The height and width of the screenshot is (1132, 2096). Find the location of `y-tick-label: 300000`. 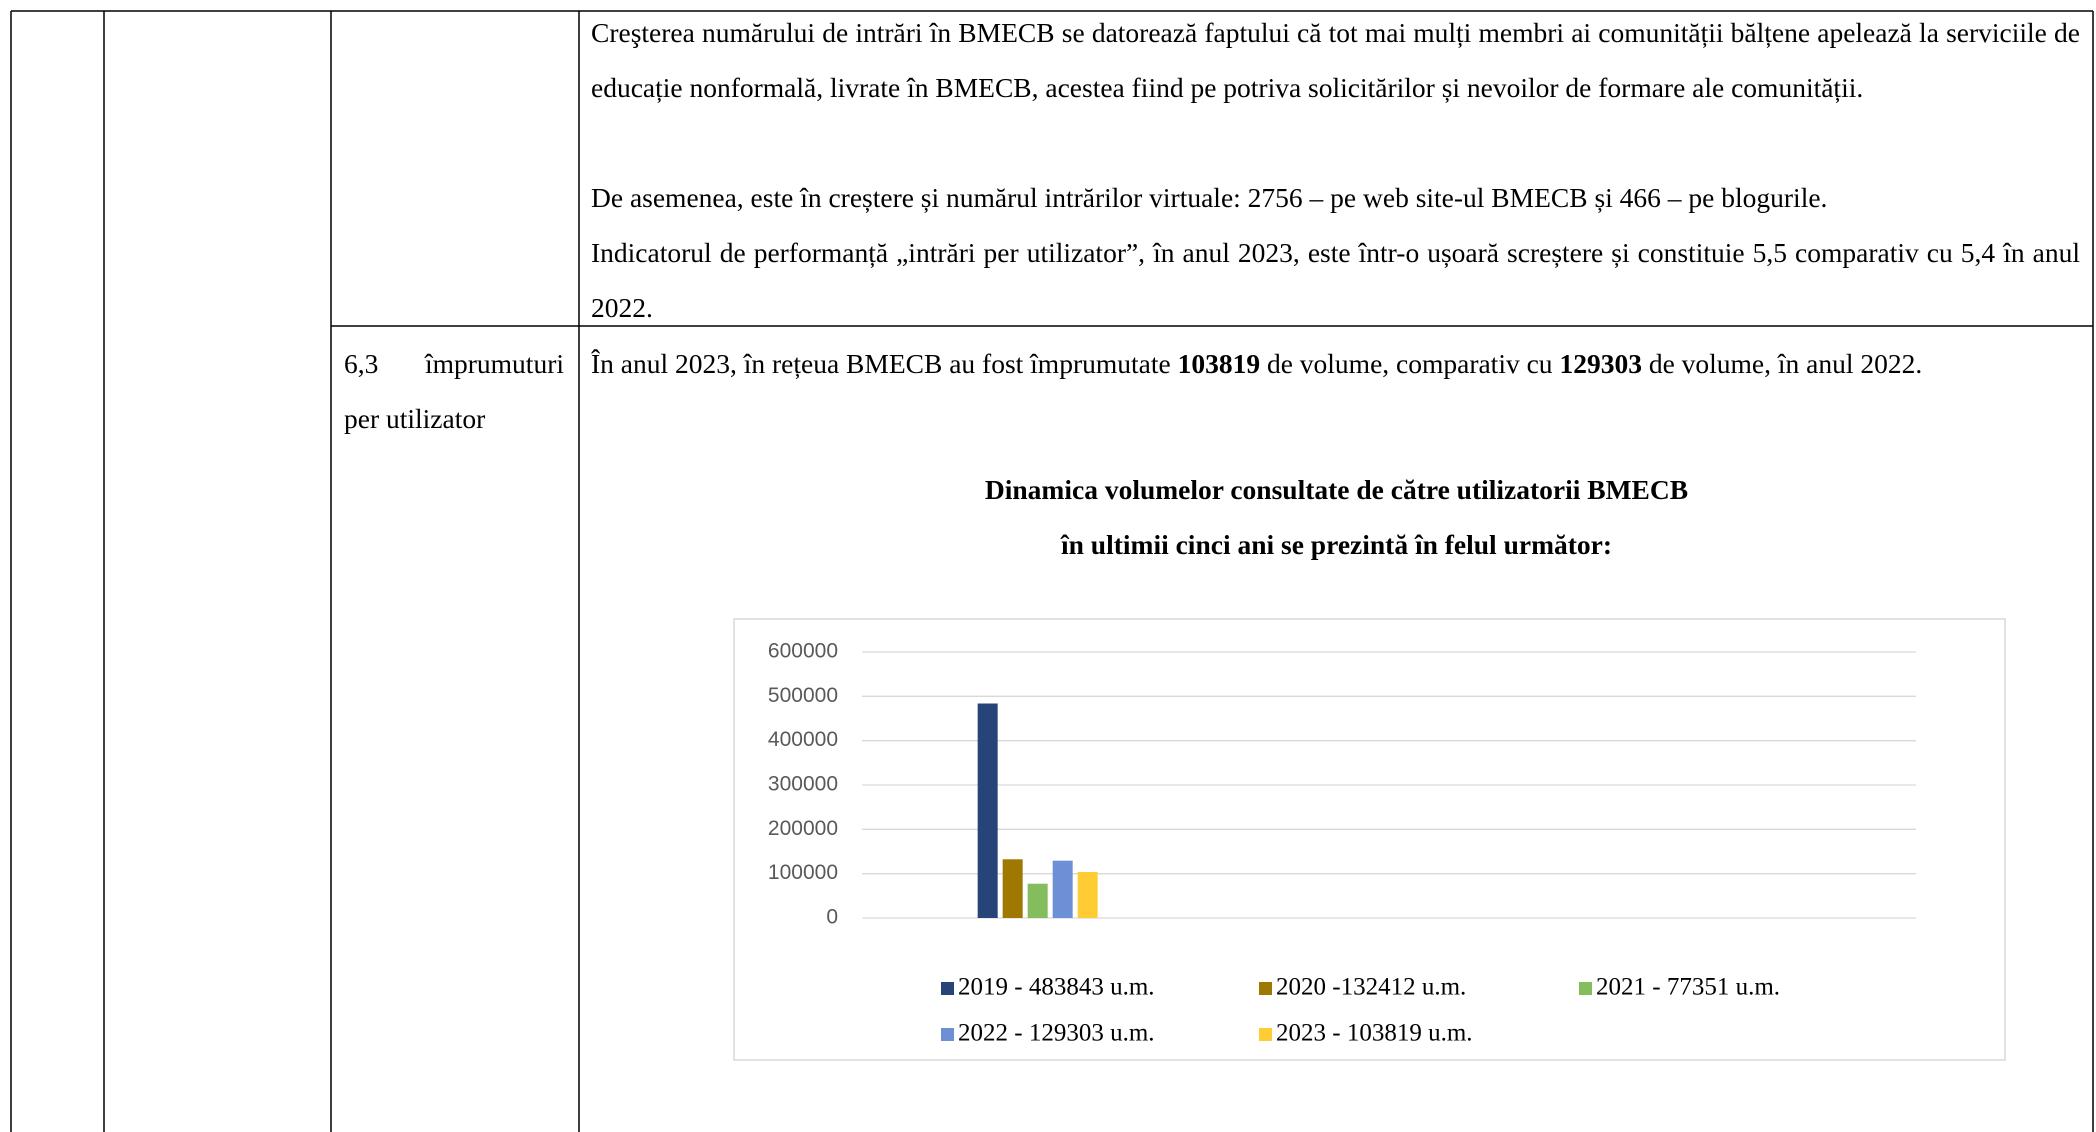

y-tick-label: 300000 is located at coordinates (803, 784).